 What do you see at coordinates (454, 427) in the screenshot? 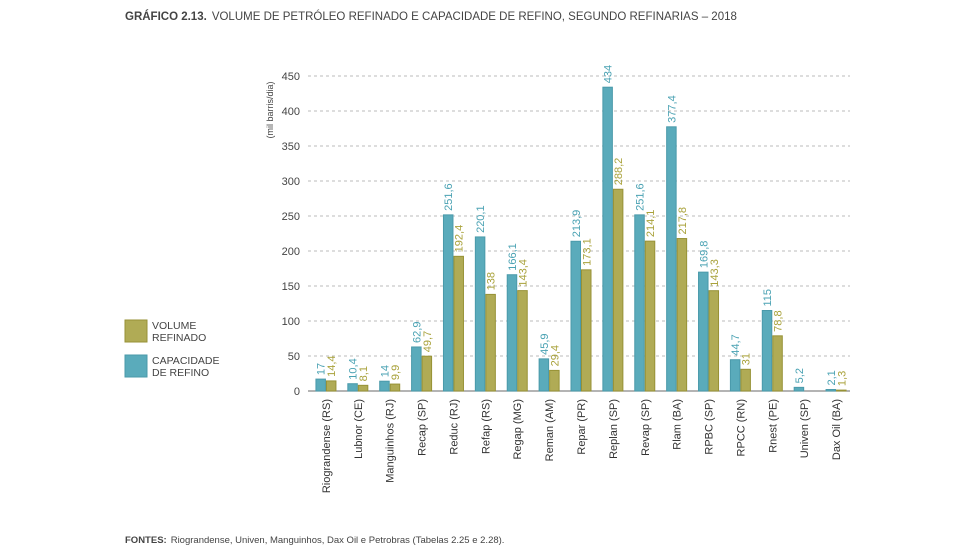
I see `x-tick-label: Reduc (RJ)` at bounding box center [454, 427].